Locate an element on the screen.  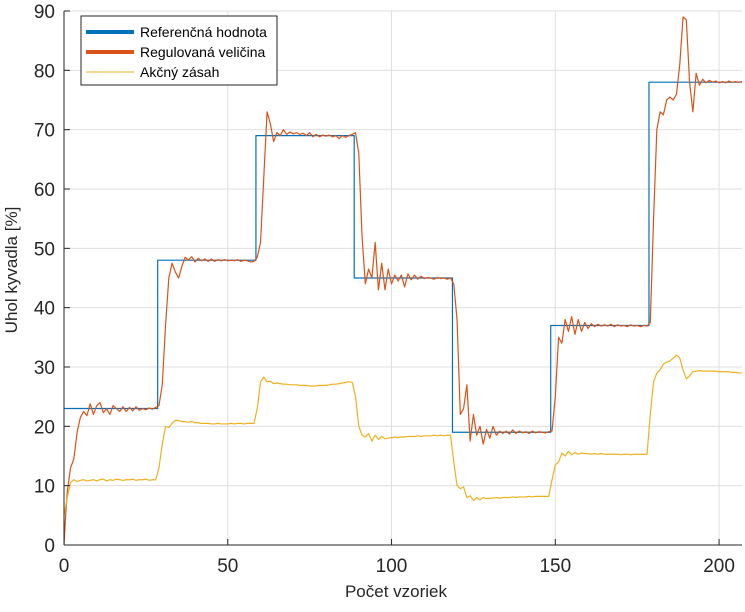
x-tick-label: 150 is located at coordinates (555, 566).